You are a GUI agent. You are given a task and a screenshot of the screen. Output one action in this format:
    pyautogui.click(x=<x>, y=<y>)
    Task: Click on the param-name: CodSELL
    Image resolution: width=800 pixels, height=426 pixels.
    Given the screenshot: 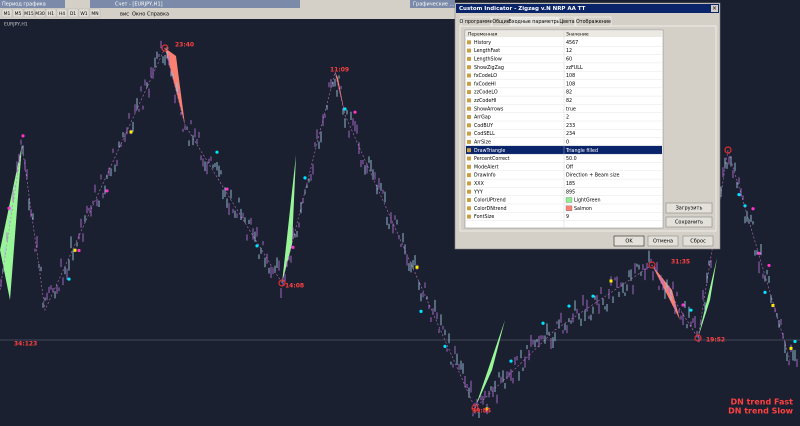 What is the action you would take?
    pyautogui.click(x=484, y=134)
    